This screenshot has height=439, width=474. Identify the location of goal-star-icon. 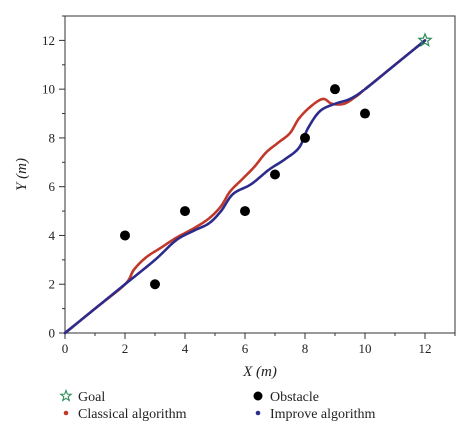
(425, 39).